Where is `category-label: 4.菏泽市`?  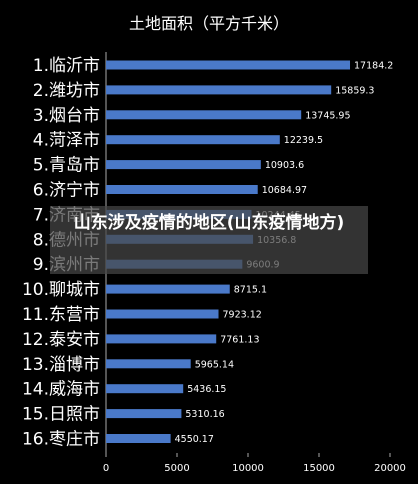 category-label: 4.菏泽市 is located at coordinates (66, 141).